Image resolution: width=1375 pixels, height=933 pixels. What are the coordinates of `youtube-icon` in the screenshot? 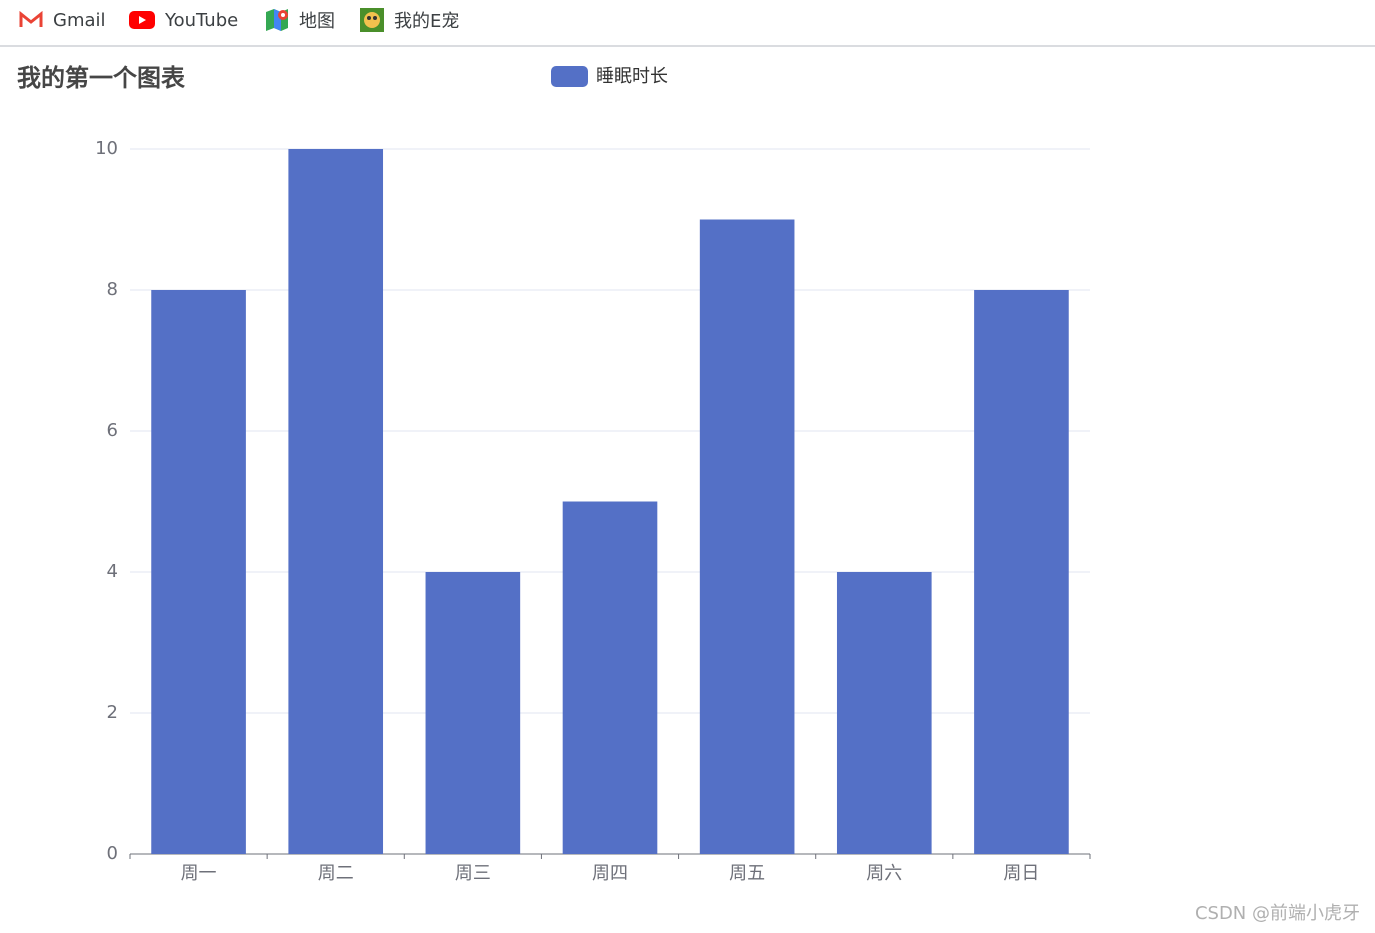 It's located at (142, 20).